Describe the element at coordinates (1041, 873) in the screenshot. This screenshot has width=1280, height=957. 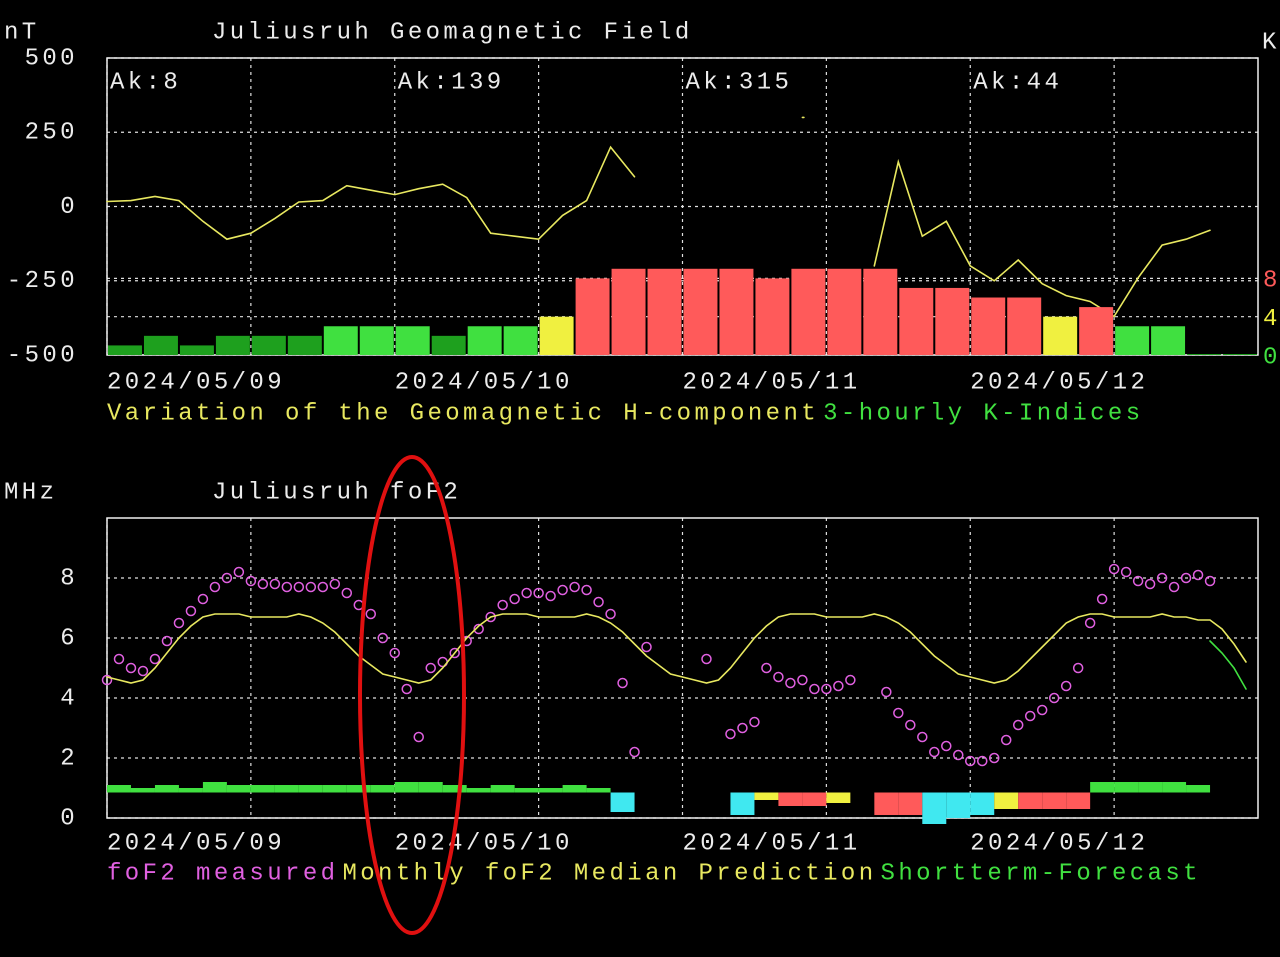
I see `legend-entry: Shortterm-Forecast` at that location.